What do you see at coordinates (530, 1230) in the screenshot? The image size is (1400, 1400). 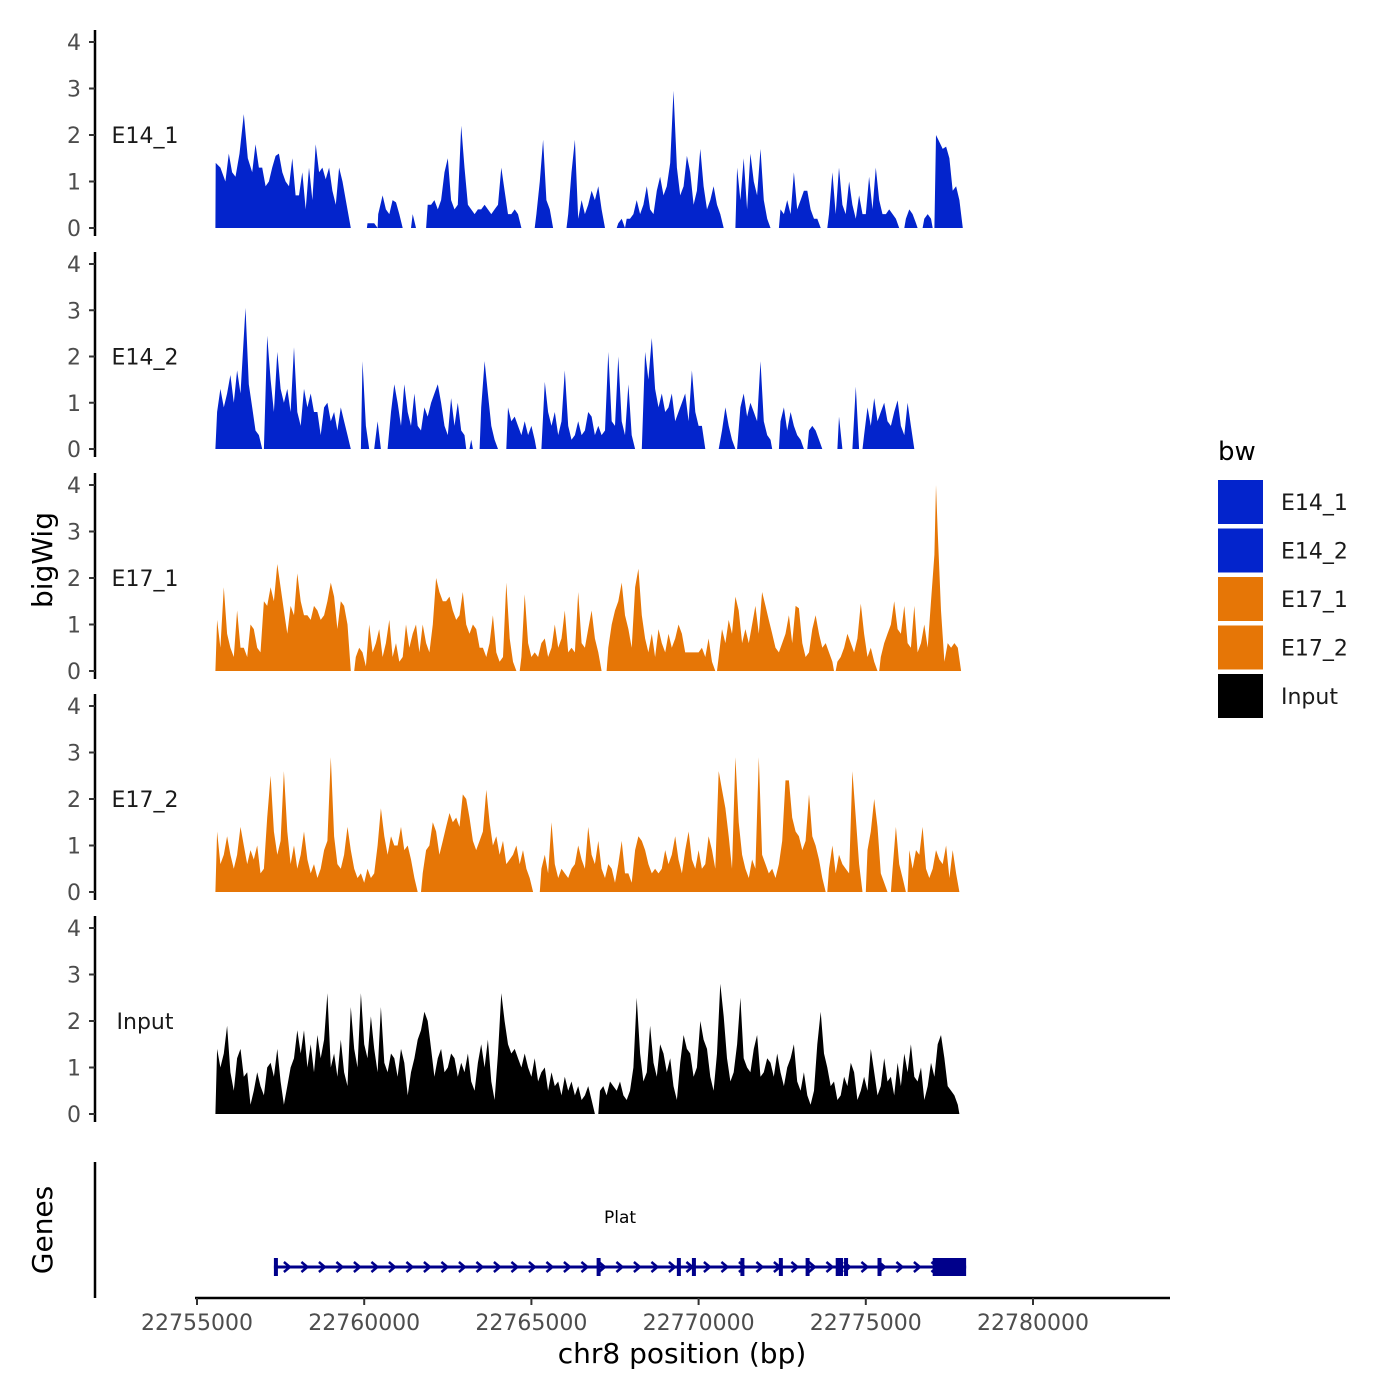 I see `gene-panel: Plat` at bounding box center [530, 1230].